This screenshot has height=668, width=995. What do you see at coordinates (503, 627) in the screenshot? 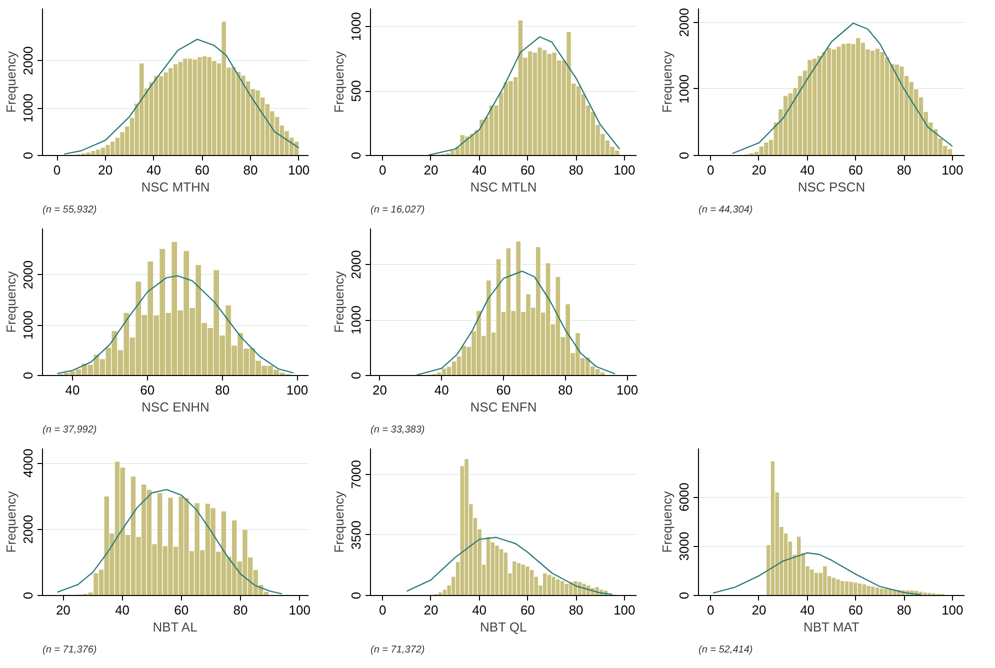
I see `x-axis-title: NBT QL` at bounding box center [503, 627].